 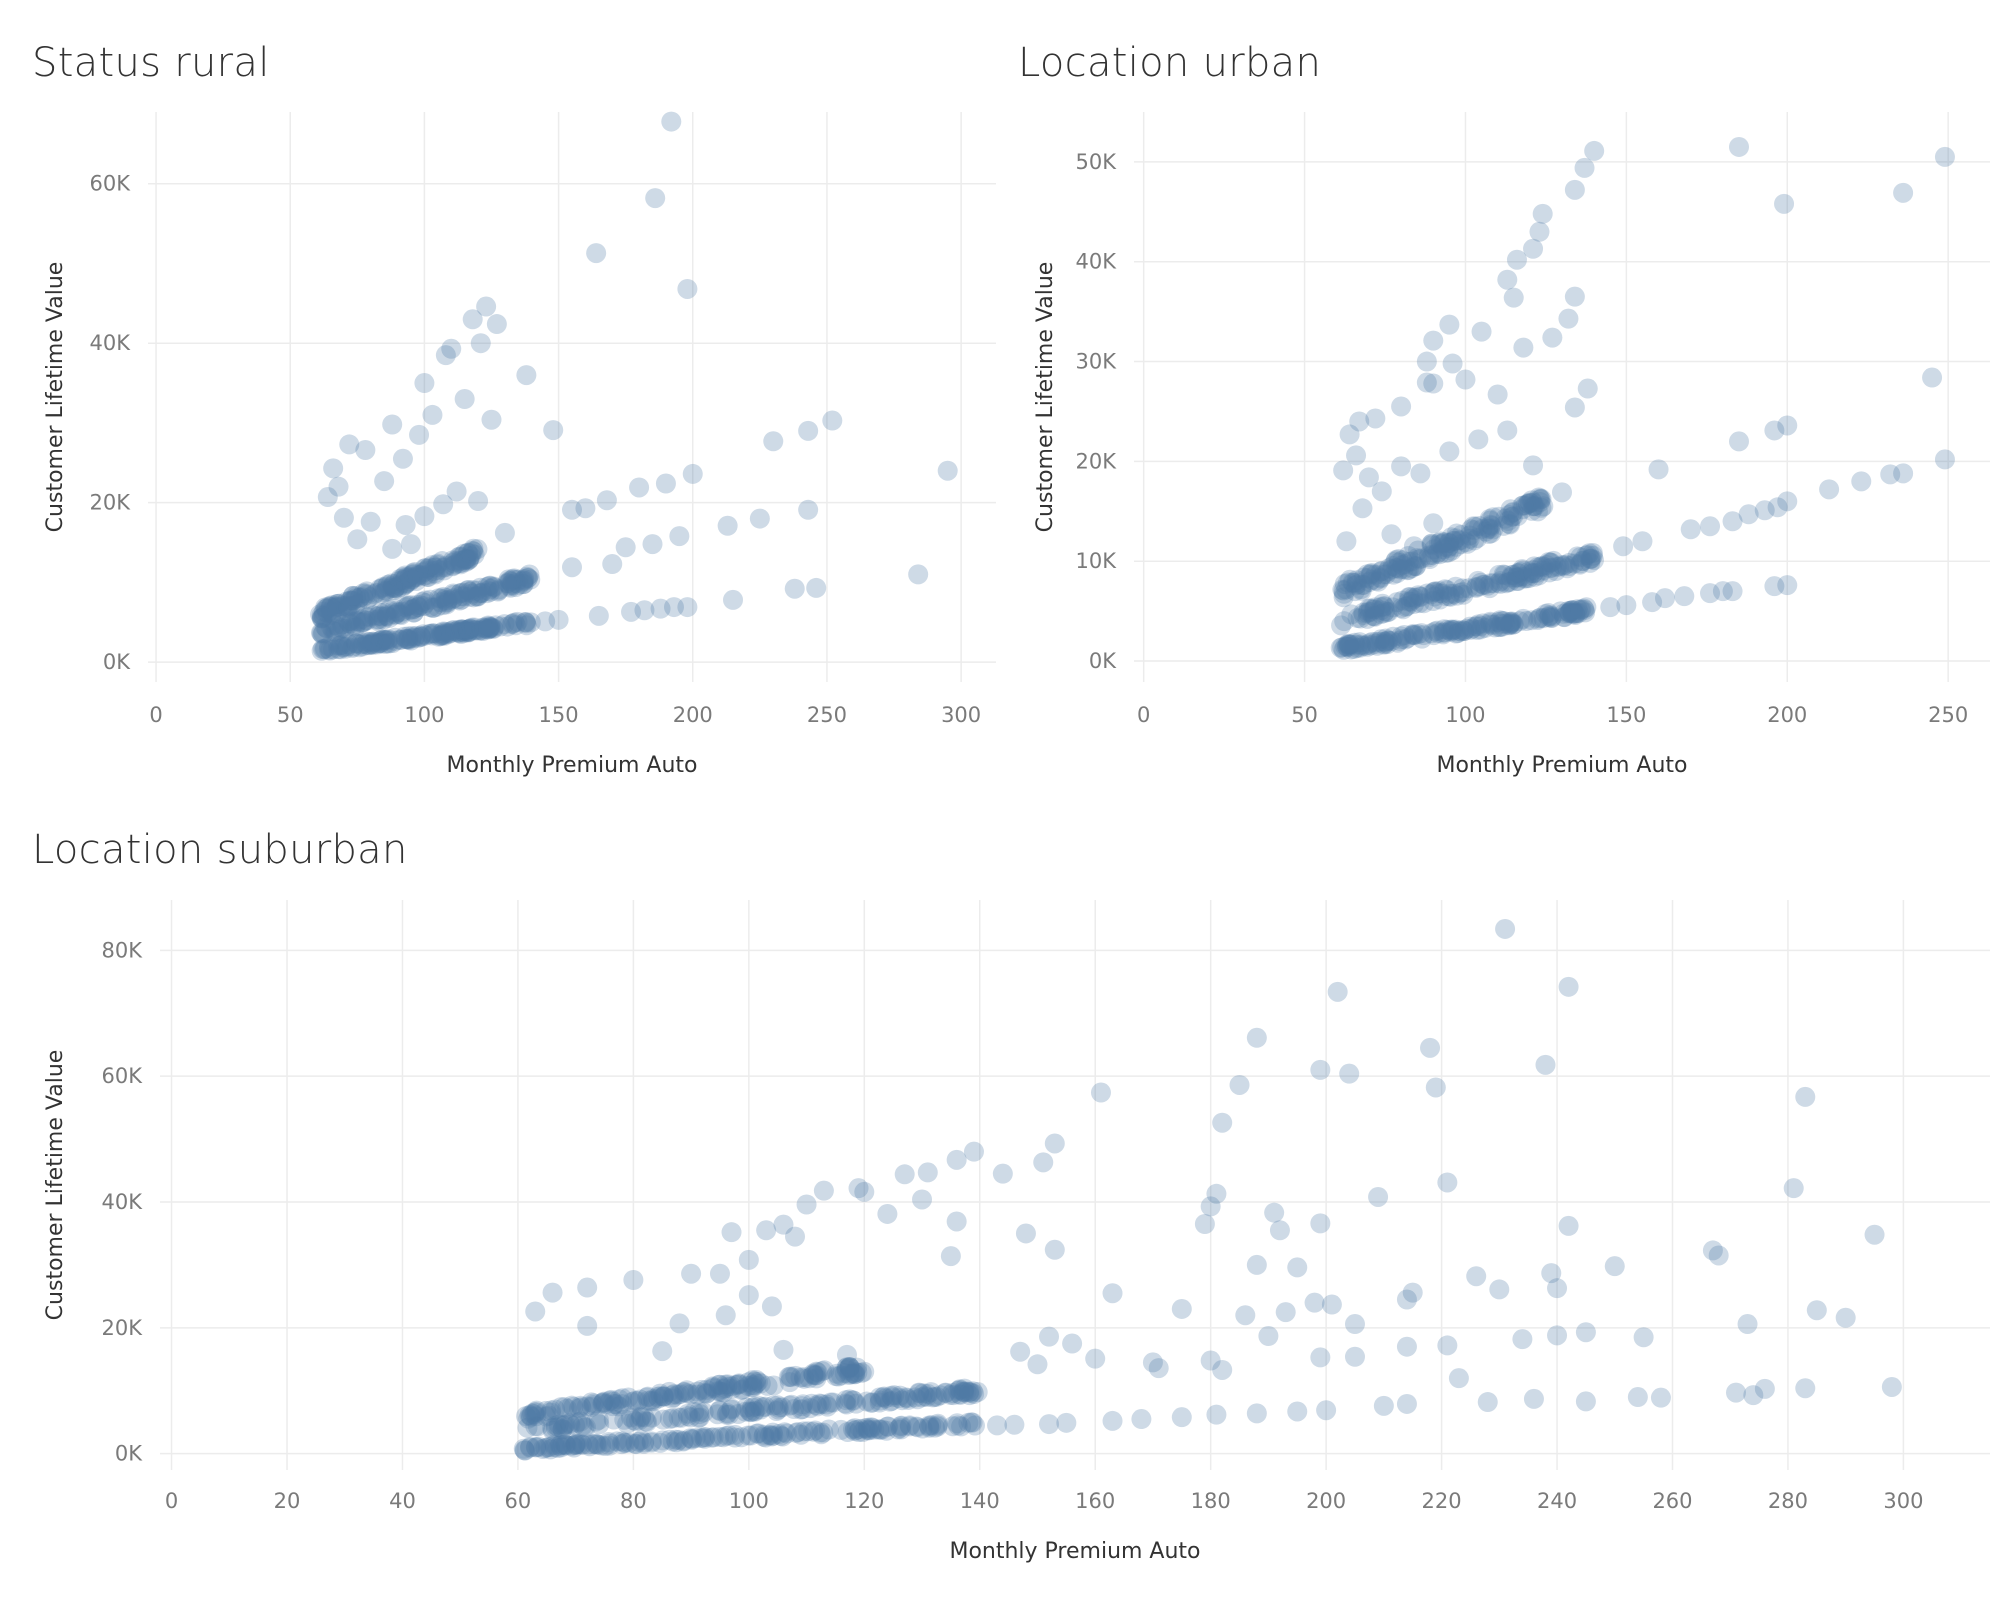 I want to click on y-tick-label: 20K, so click(x=1097, y=461).